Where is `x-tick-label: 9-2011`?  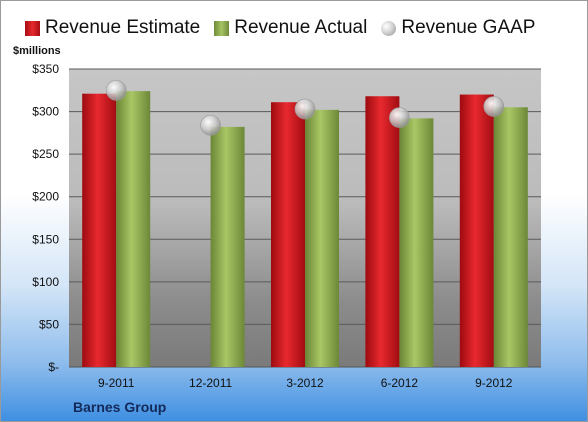
x-tick-label: 9-2011 is located at coordinates (116, 383).